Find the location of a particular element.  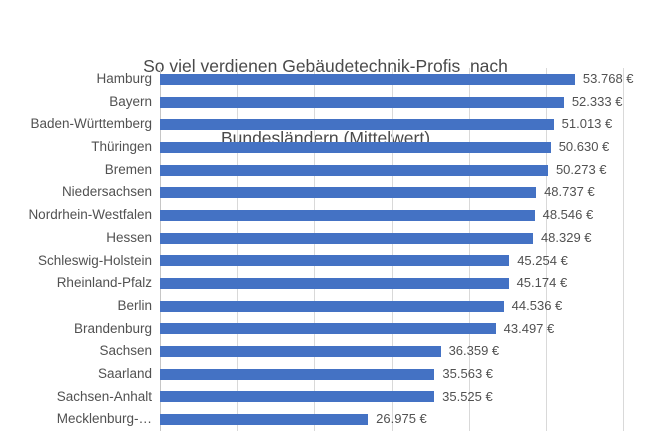

data-label: 45.254 € is located at coordinates (542, 260).